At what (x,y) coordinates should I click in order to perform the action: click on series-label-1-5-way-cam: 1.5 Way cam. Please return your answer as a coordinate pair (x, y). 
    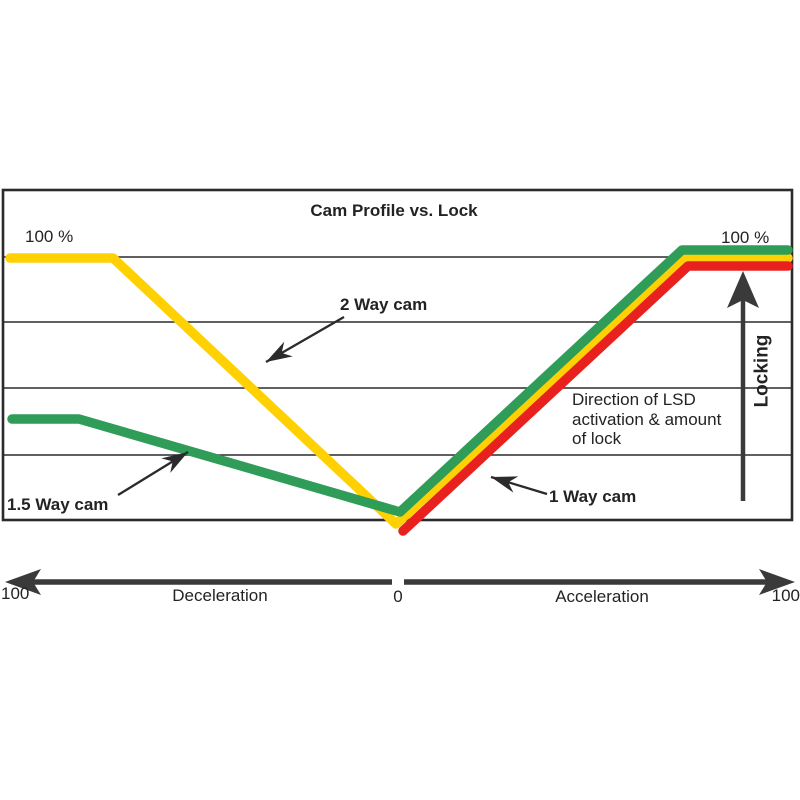
    Looking at the image, I should click on (58, 504).